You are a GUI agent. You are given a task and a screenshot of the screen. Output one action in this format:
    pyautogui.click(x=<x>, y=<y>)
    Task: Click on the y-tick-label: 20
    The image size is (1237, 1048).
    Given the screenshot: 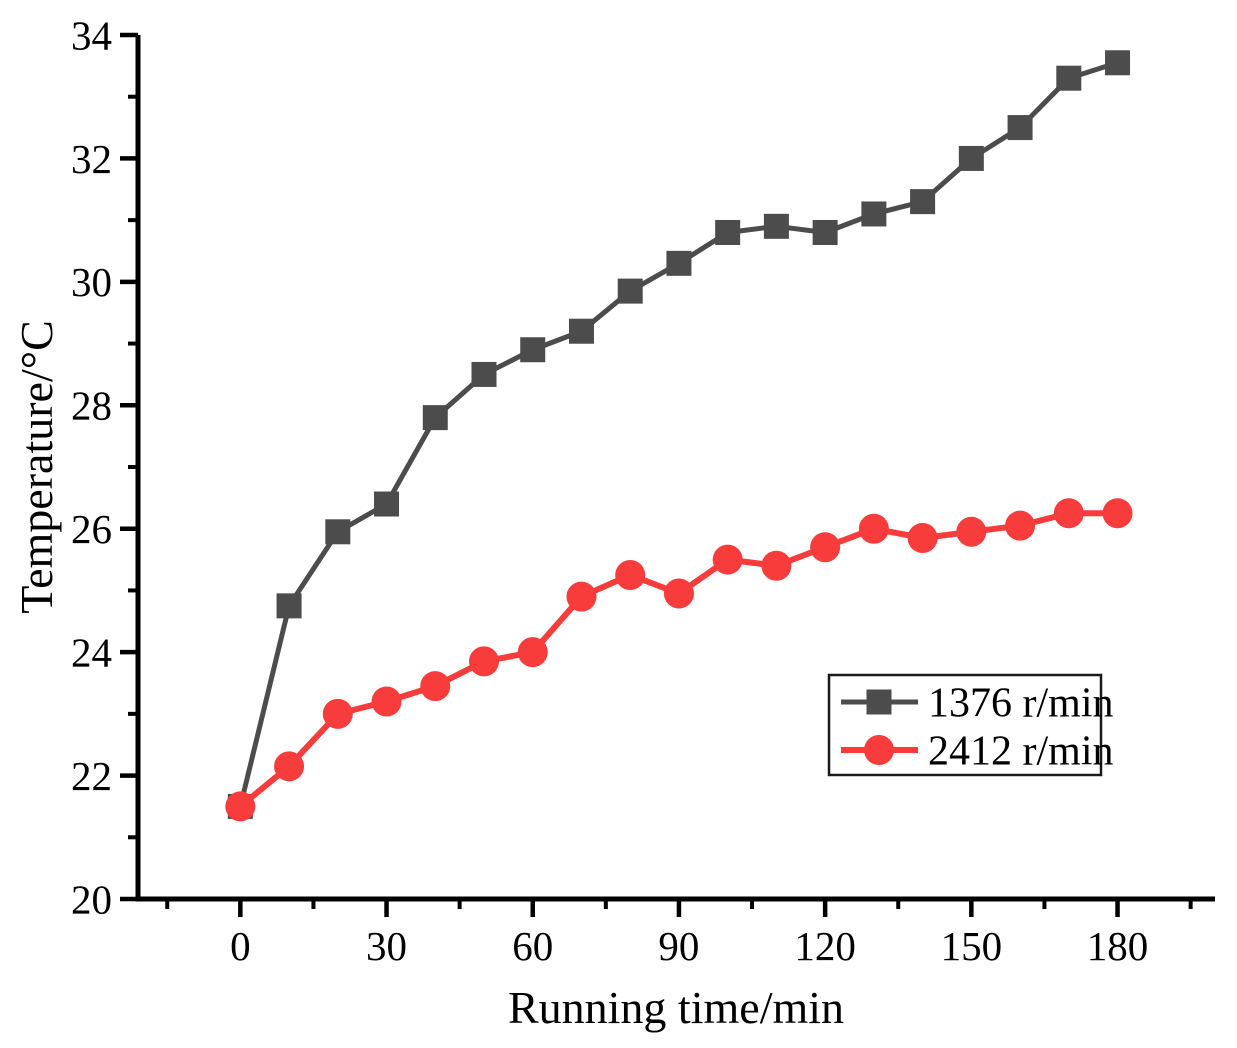 What is the action you would take?
    pyautogui.click(x=91, y=899)
    